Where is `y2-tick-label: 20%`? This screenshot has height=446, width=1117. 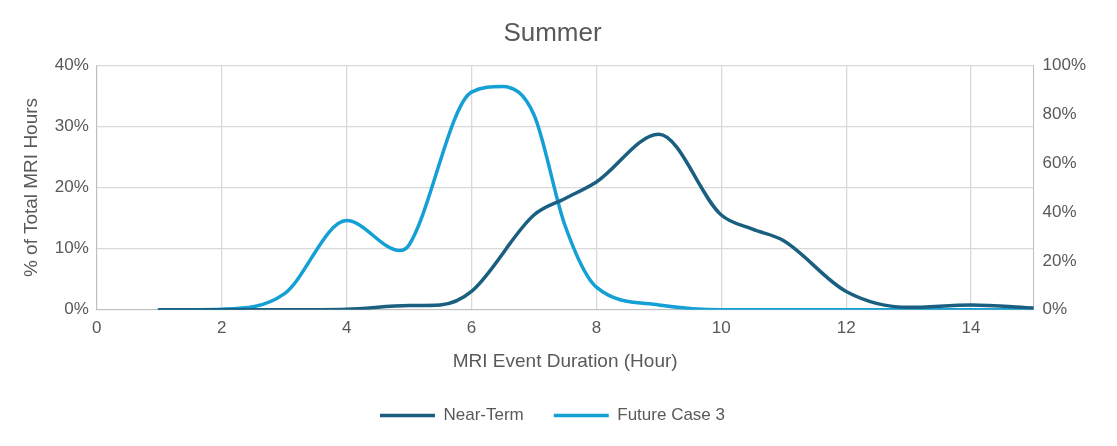 y2-tick-label: 20% is located at coordinates (1059, 260).